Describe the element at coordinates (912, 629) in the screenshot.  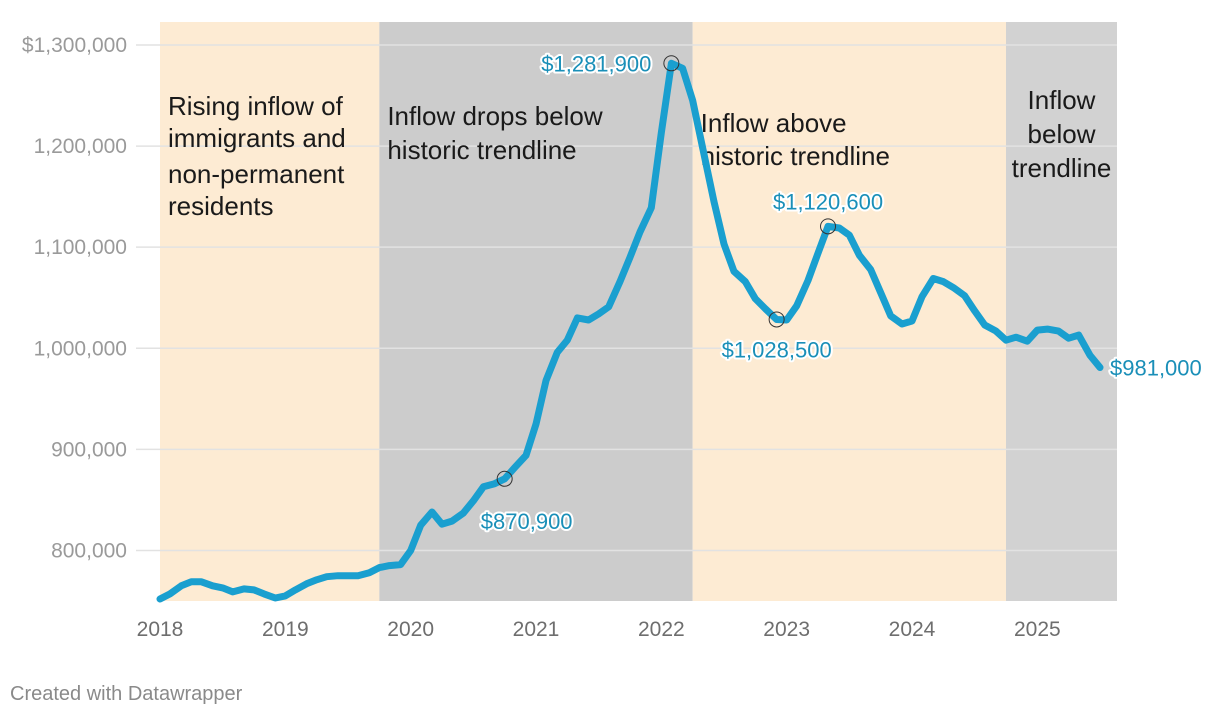
I see `x-tick-label: 2024` at that location.